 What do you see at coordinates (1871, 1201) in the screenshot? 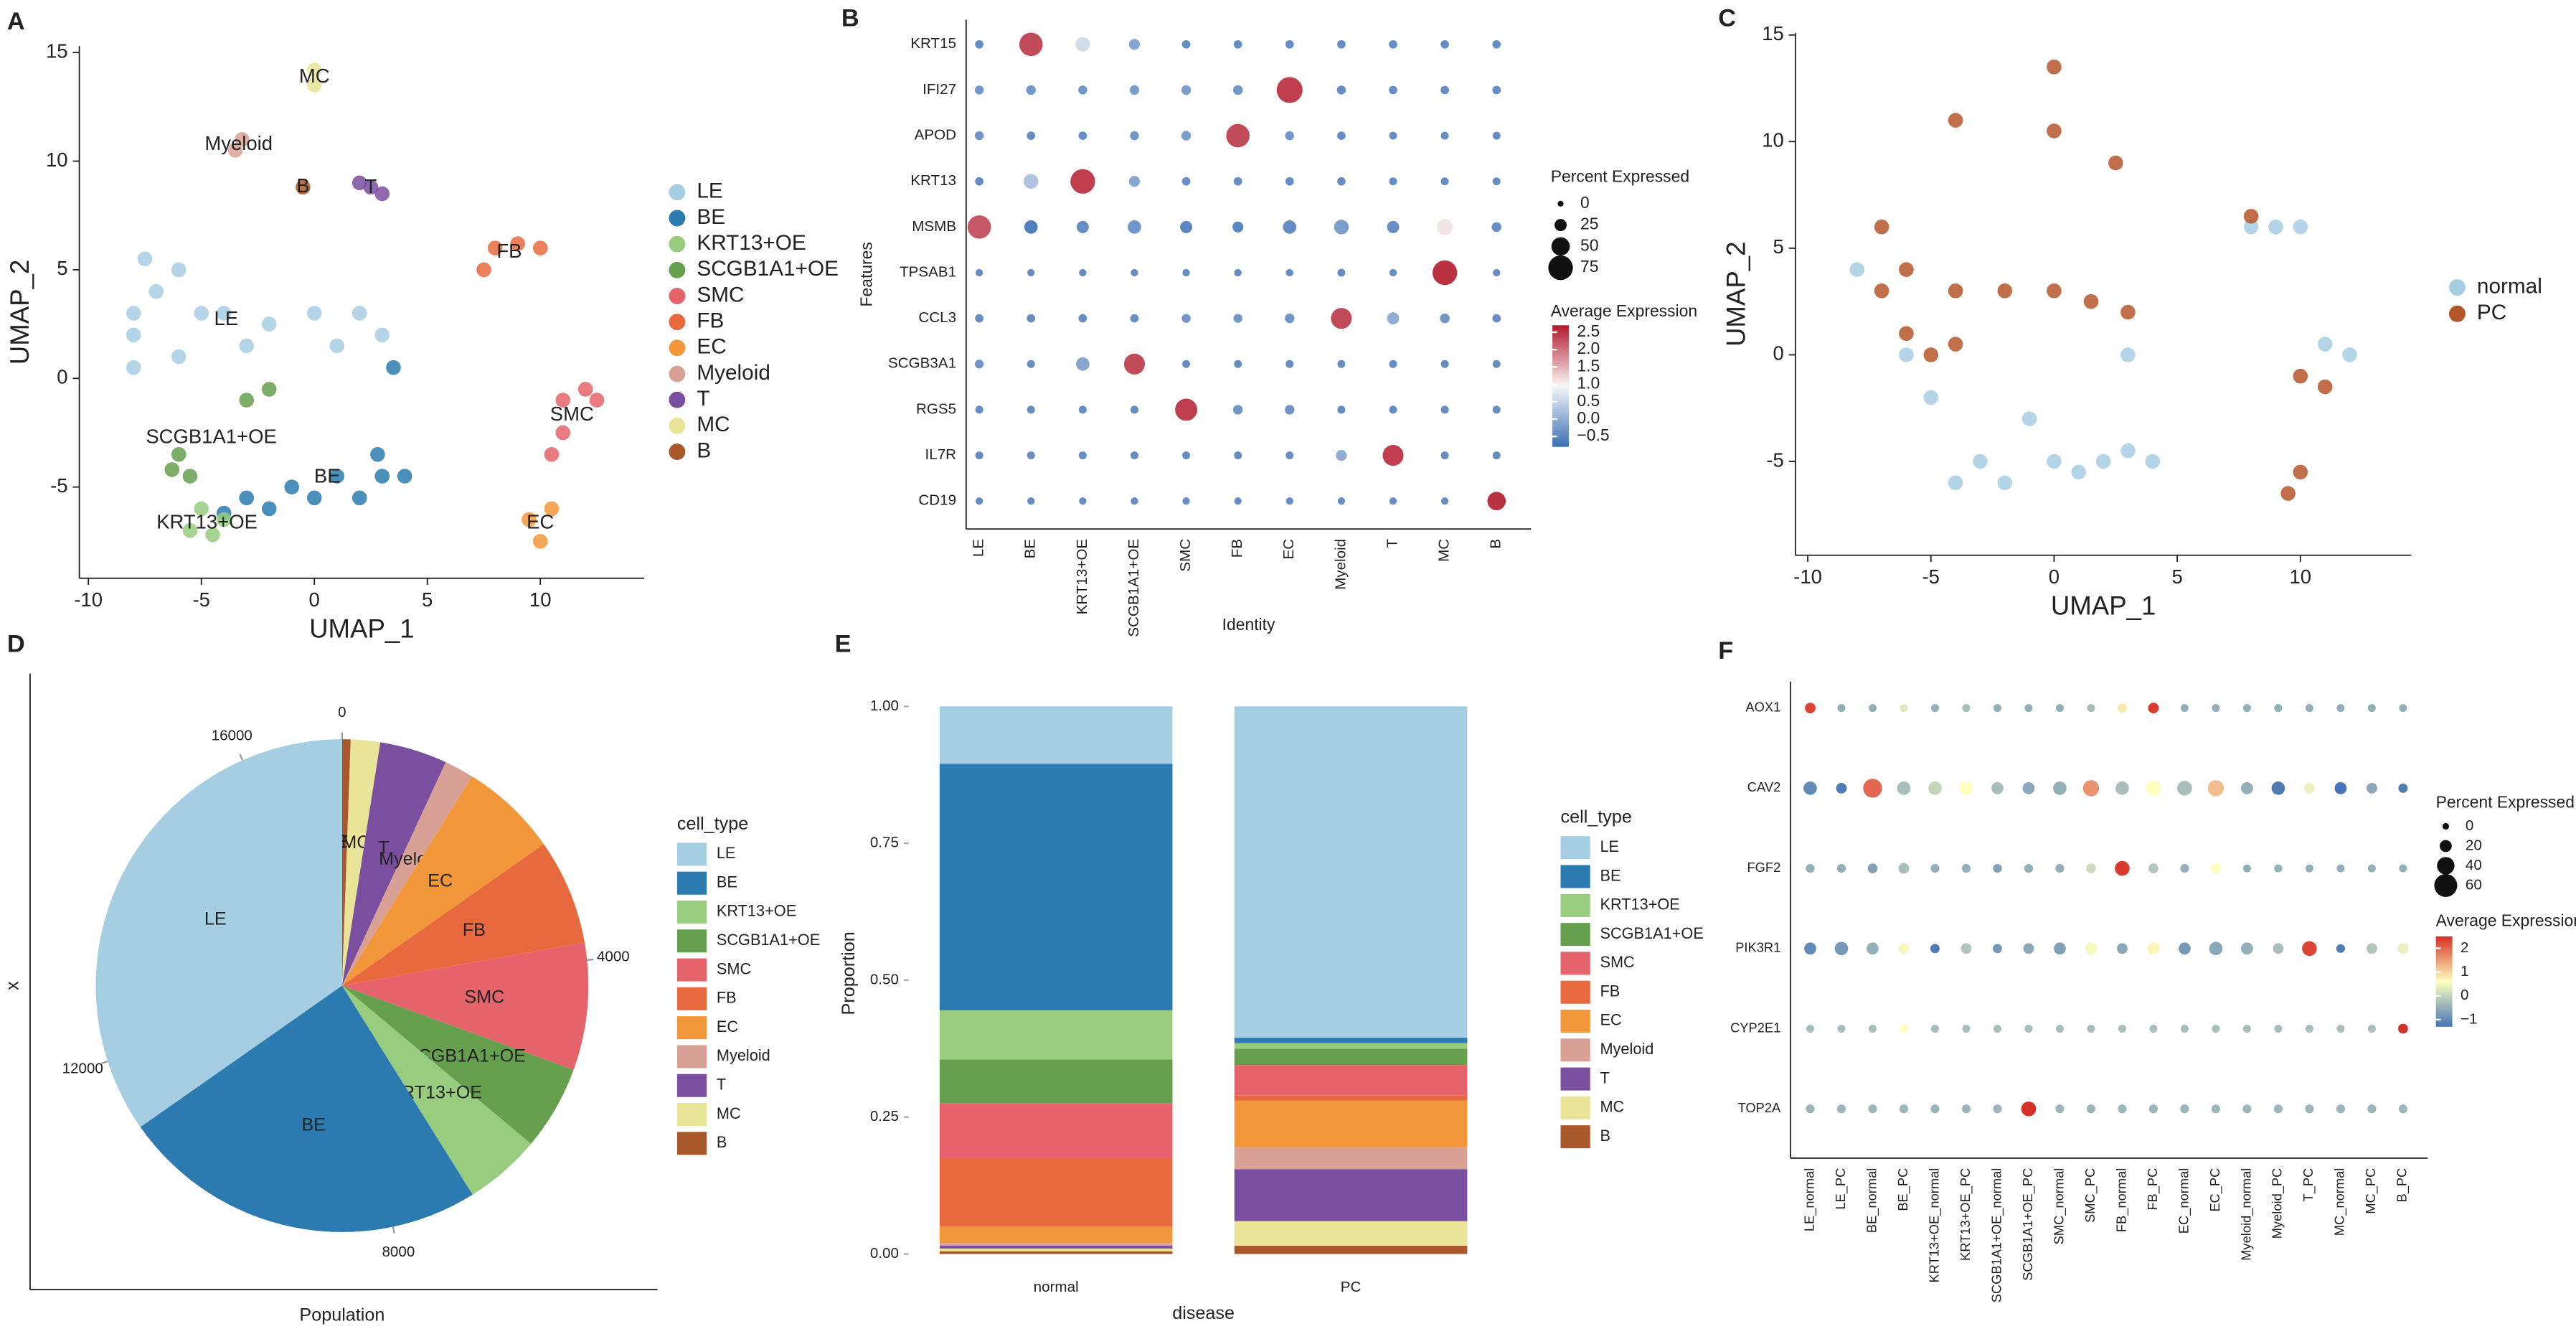
I see `identity-label: BE_normal` at bounding box center [1871, 1201].